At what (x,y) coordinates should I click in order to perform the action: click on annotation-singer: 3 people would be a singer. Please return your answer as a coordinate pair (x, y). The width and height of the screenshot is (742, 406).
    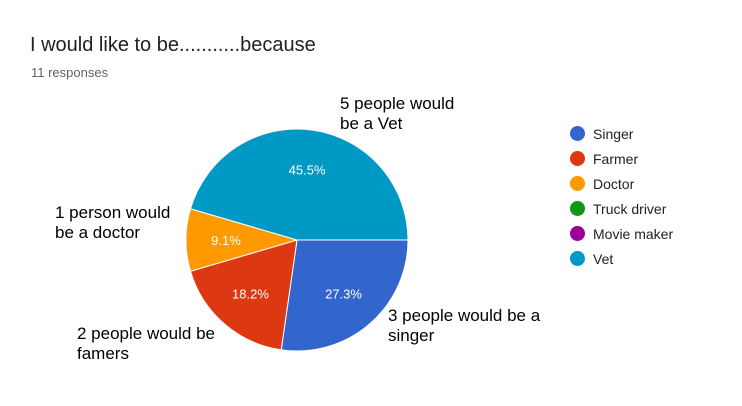
    Looking at the image, I should click on (464, 325).